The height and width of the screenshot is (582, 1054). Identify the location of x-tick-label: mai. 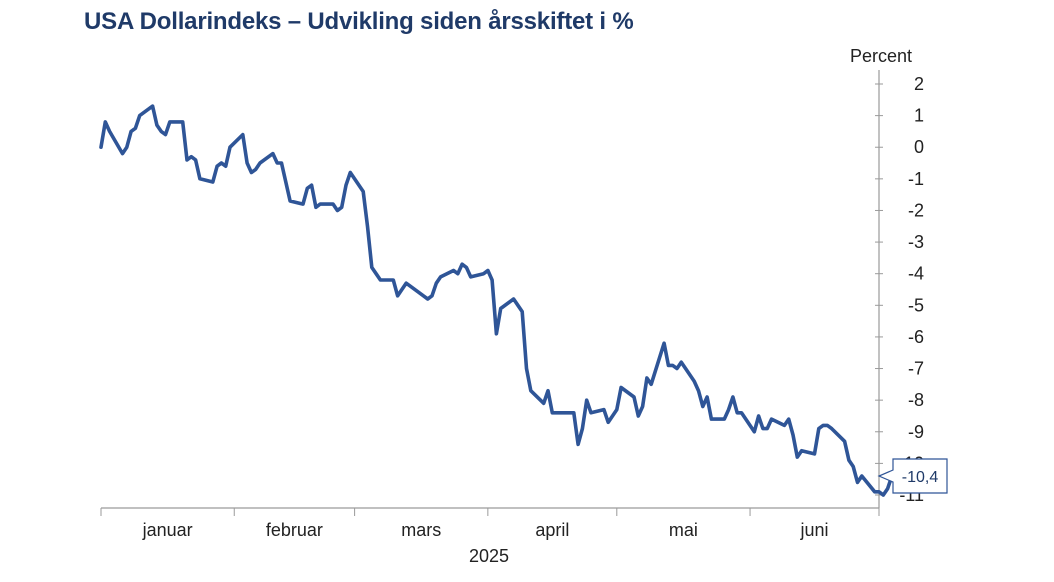
(683, 530).